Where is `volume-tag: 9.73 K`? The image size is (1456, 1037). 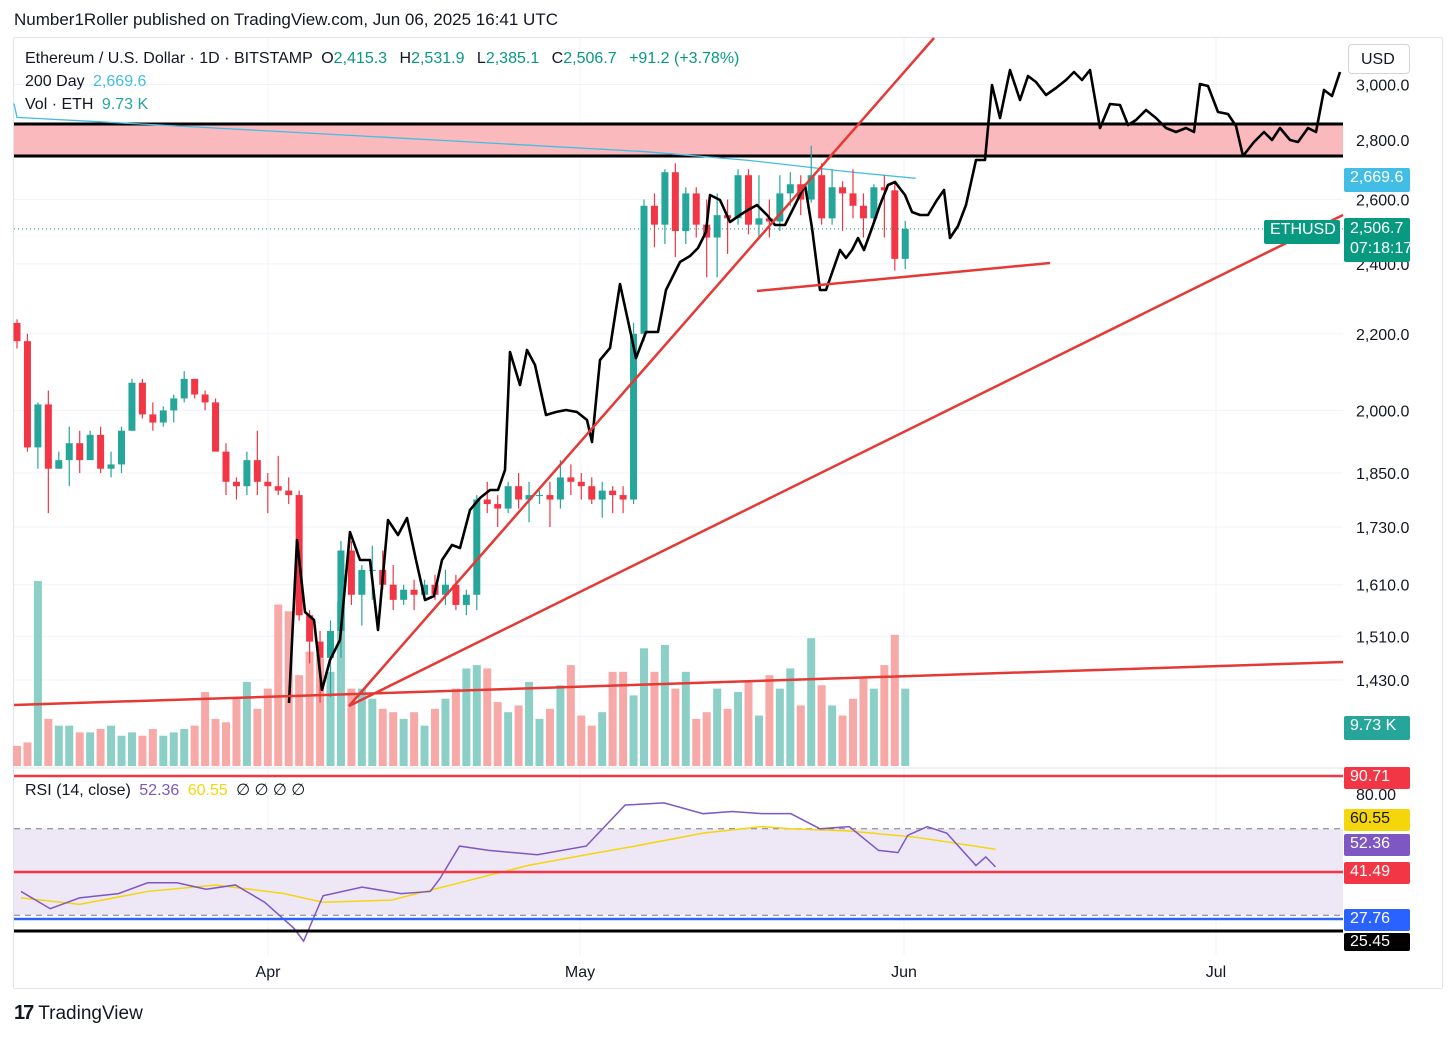 volume-tag: 9.73 K is located at coordinates (1377, 728).